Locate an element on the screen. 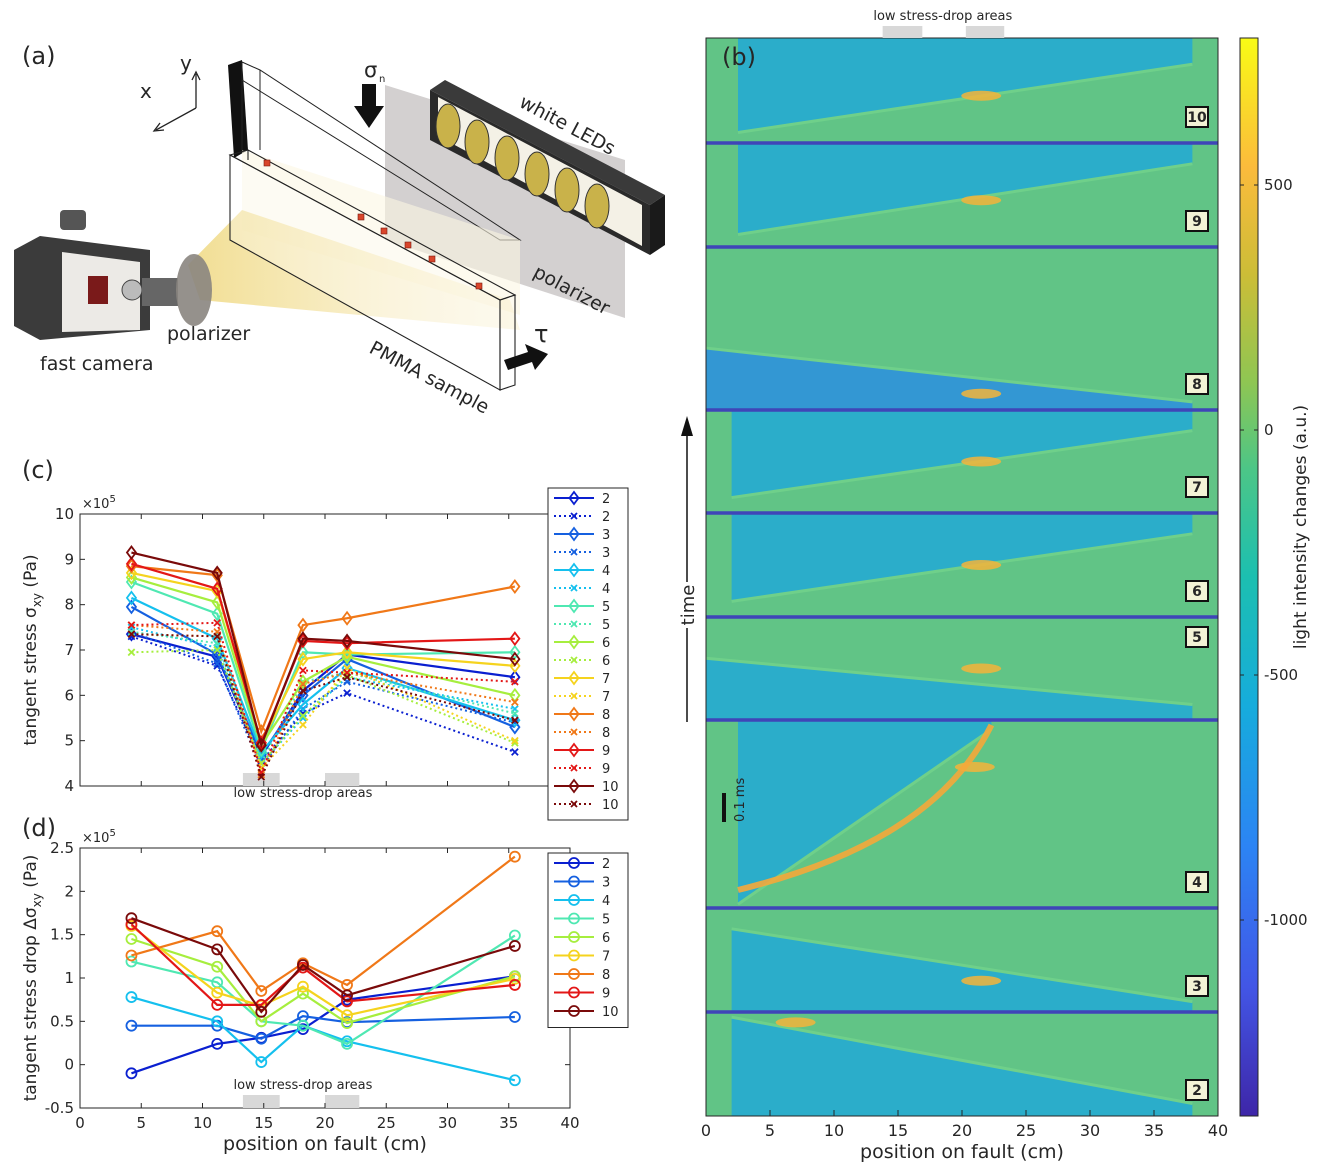 The width and height of the screenshot is (1326, 1163). legend-entry: 3 is located at coordinates (606, 535).